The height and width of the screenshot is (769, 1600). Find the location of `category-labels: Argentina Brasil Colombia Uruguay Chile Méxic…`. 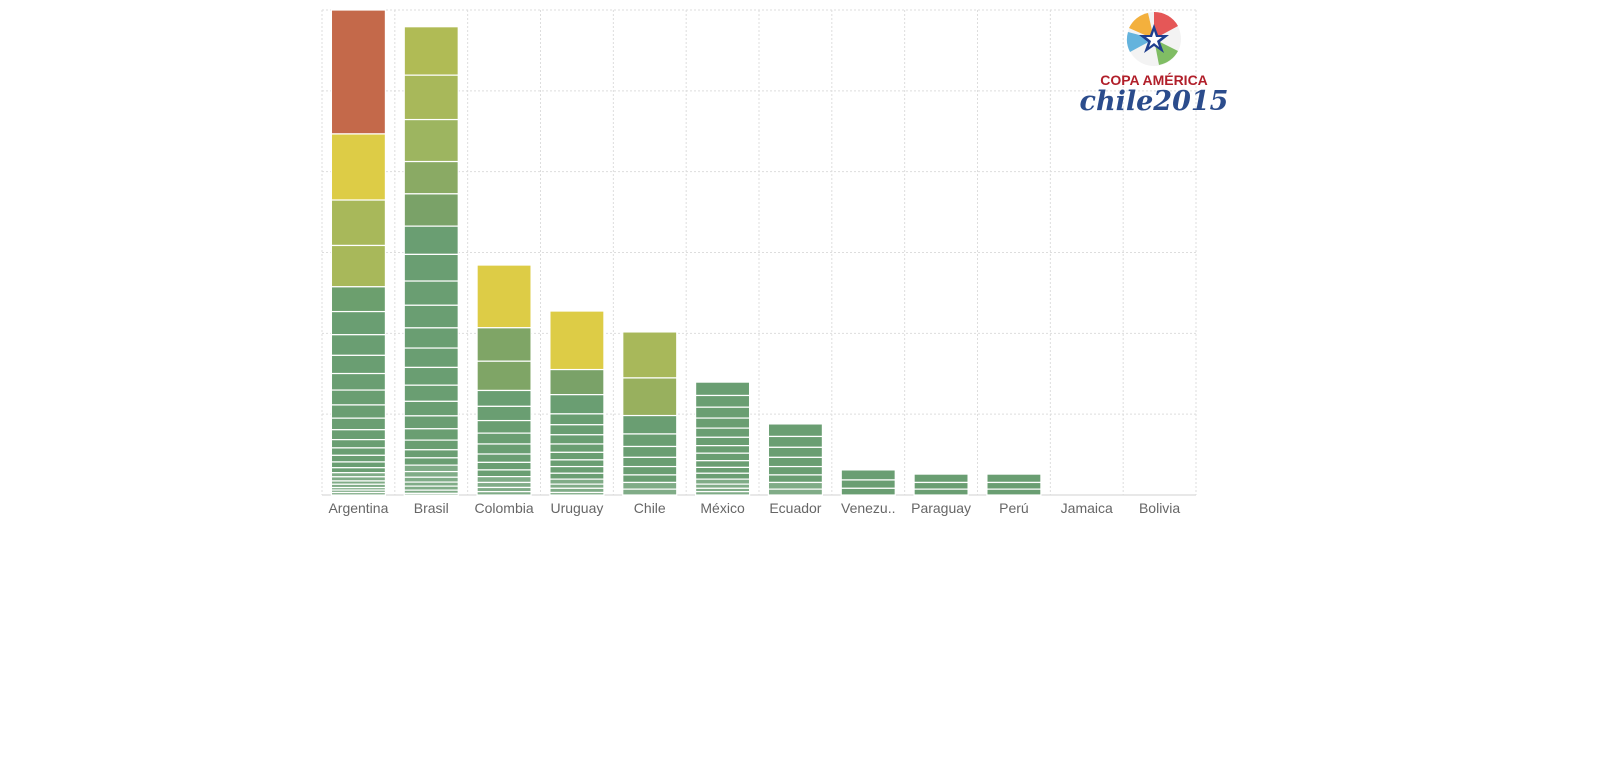

category-labels: Argentina Brasil Colombia Uruguay Chile Méxic… is located at coordinates (754, 508).